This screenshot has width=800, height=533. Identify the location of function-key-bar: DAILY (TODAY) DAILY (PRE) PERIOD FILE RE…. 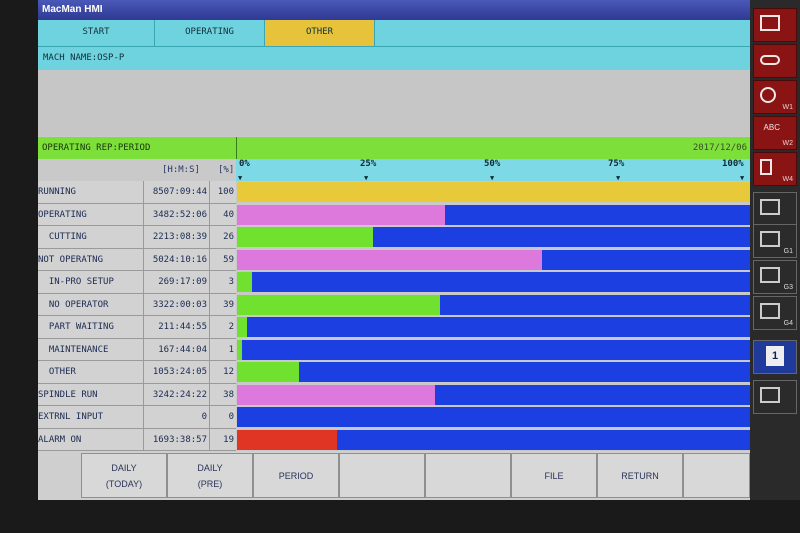
(394, 475).